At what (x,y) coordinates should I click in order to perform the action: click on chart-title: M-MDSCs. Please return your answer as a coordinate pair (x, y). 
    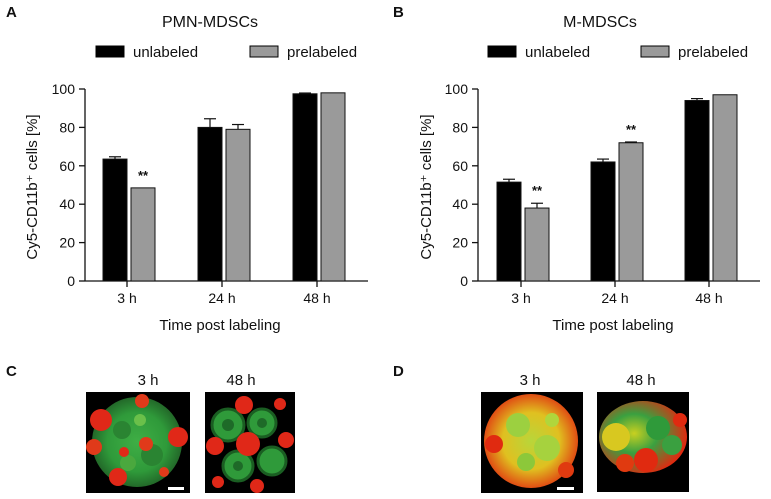
    Looking at the image, I should click on (600, 22).